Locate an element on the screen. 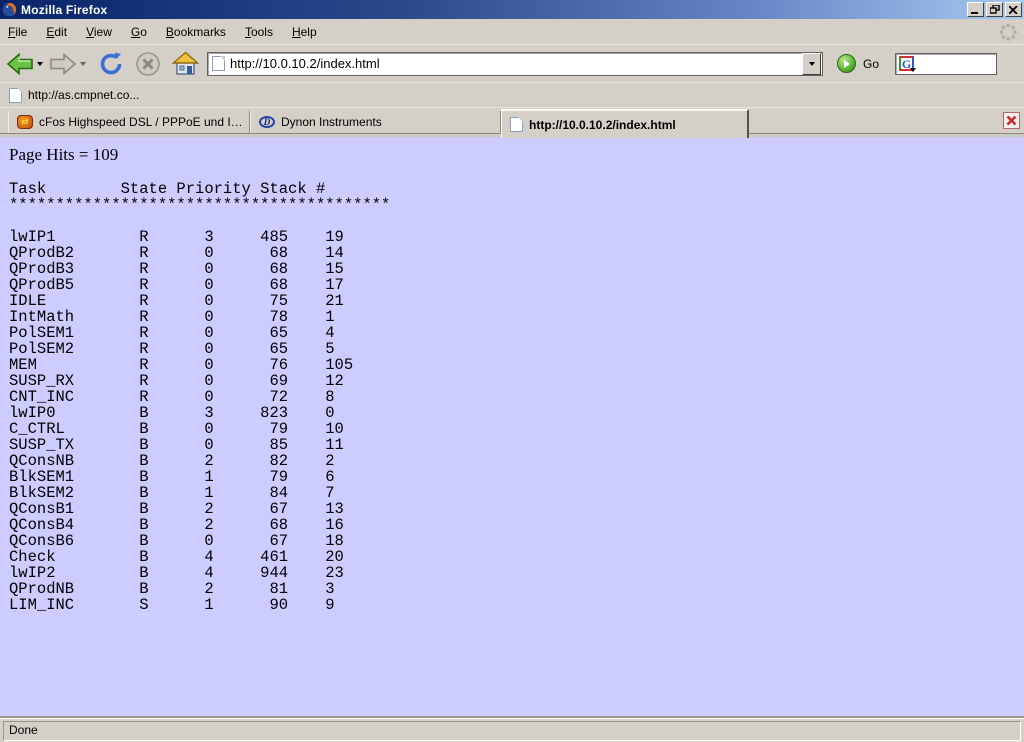  go-icon is located at coordinates (847, 63).